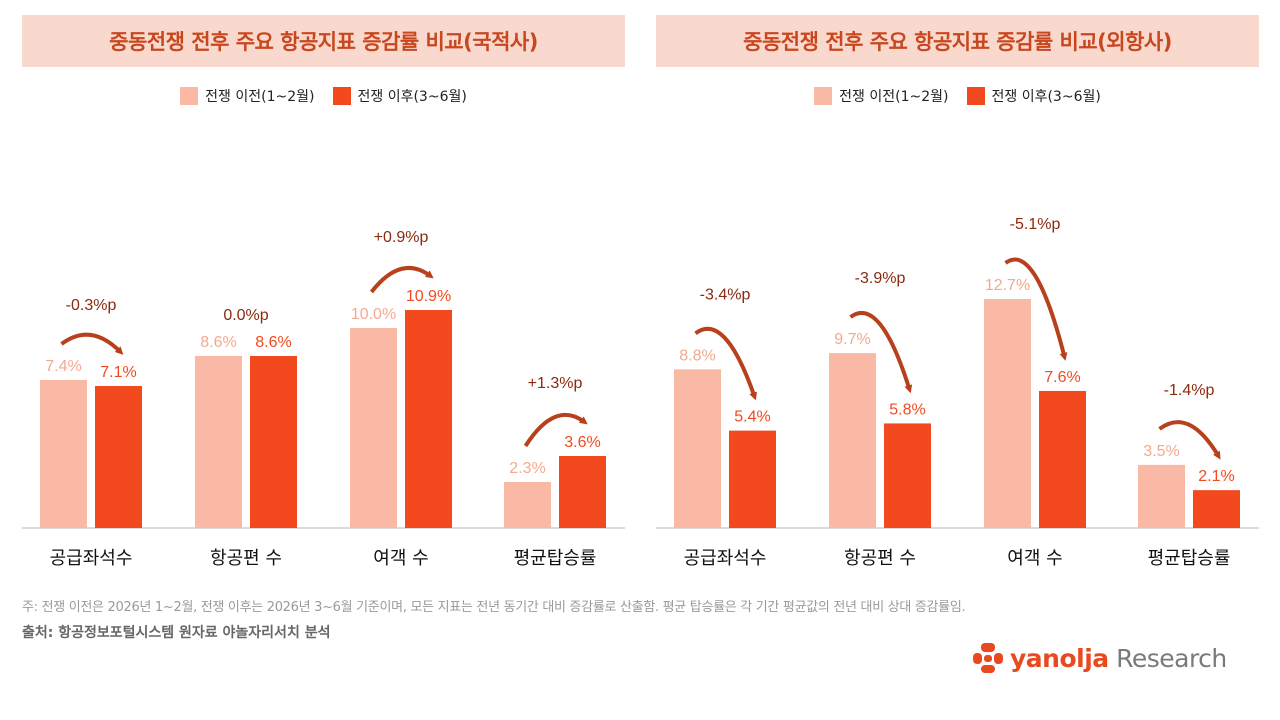  Describe the element at coordinates (118, 372) in the screenshot. I see `value-label-after: 7.1%` at that location.